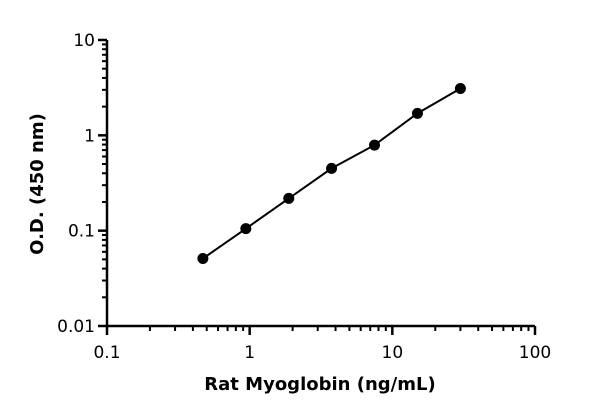 The height and width of the screenshot is (414, 600). What do you see at coordinates (84, 41) in the screenshot?
I see `y-tick-label: 10` at bounding box center [84, 41].